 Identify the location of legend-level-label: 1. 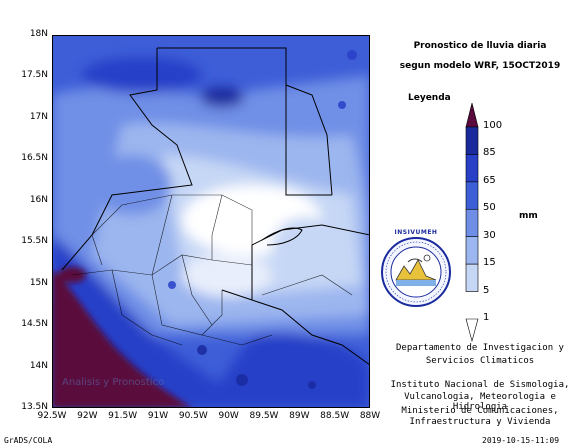
(486, 317).